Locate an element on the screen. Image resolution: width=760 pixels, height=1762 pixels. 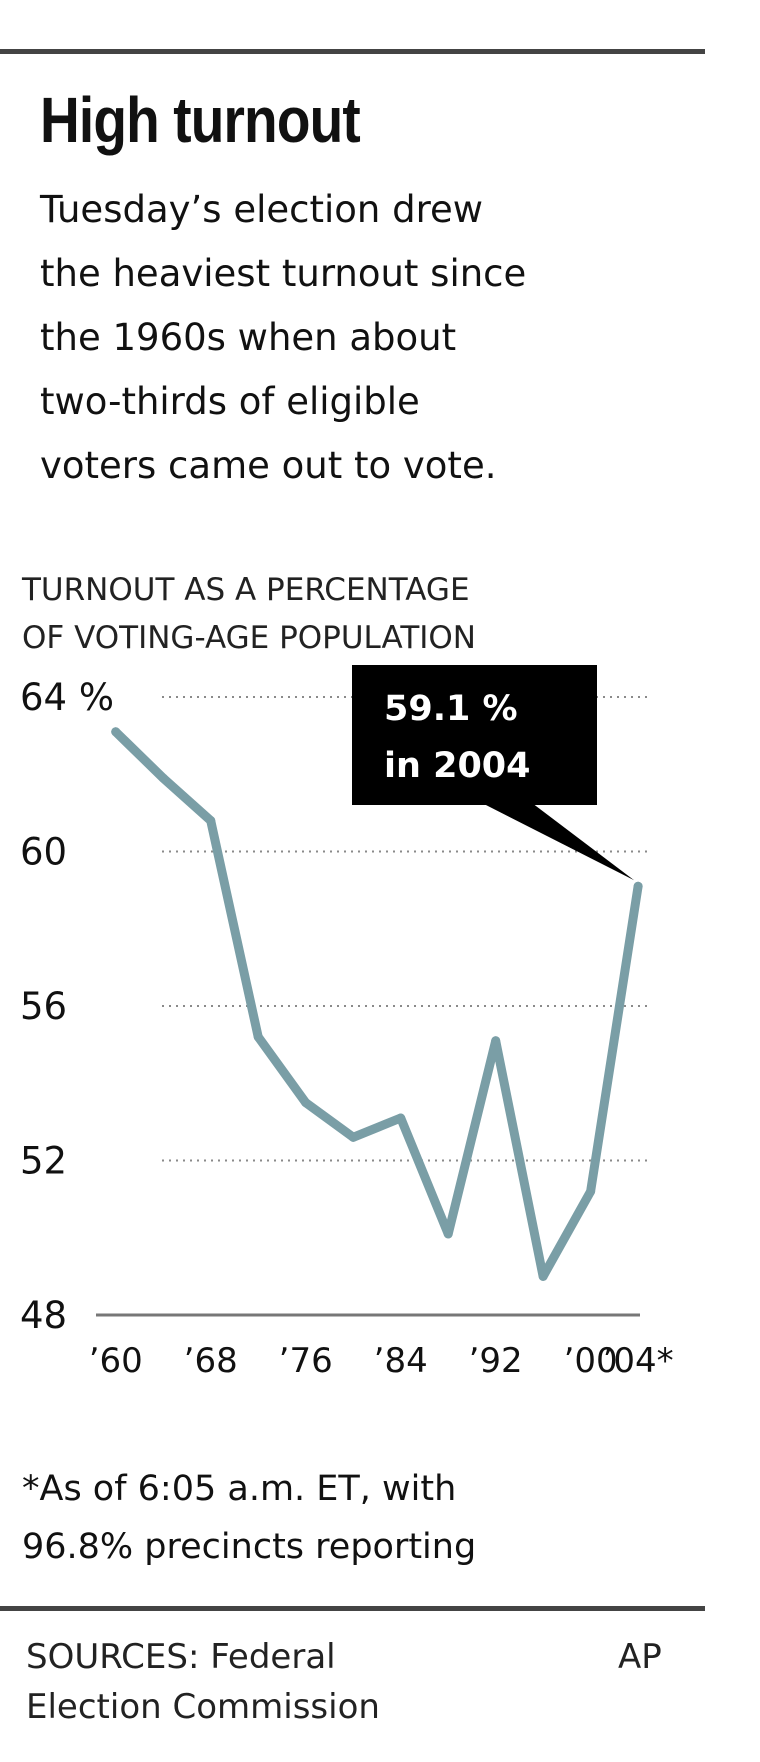
y-axis-ticks: 64 % 60 56 52 48 is located at coordinates (67, 1006).